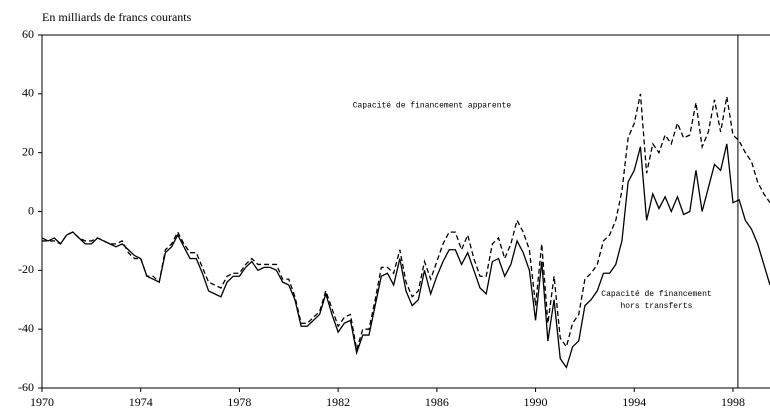 The height and width of the screenshot is (412, 770). Describe the element at coordinates (338, 402) in the screenshot. I see `x-tick-label: 1982` at that location.